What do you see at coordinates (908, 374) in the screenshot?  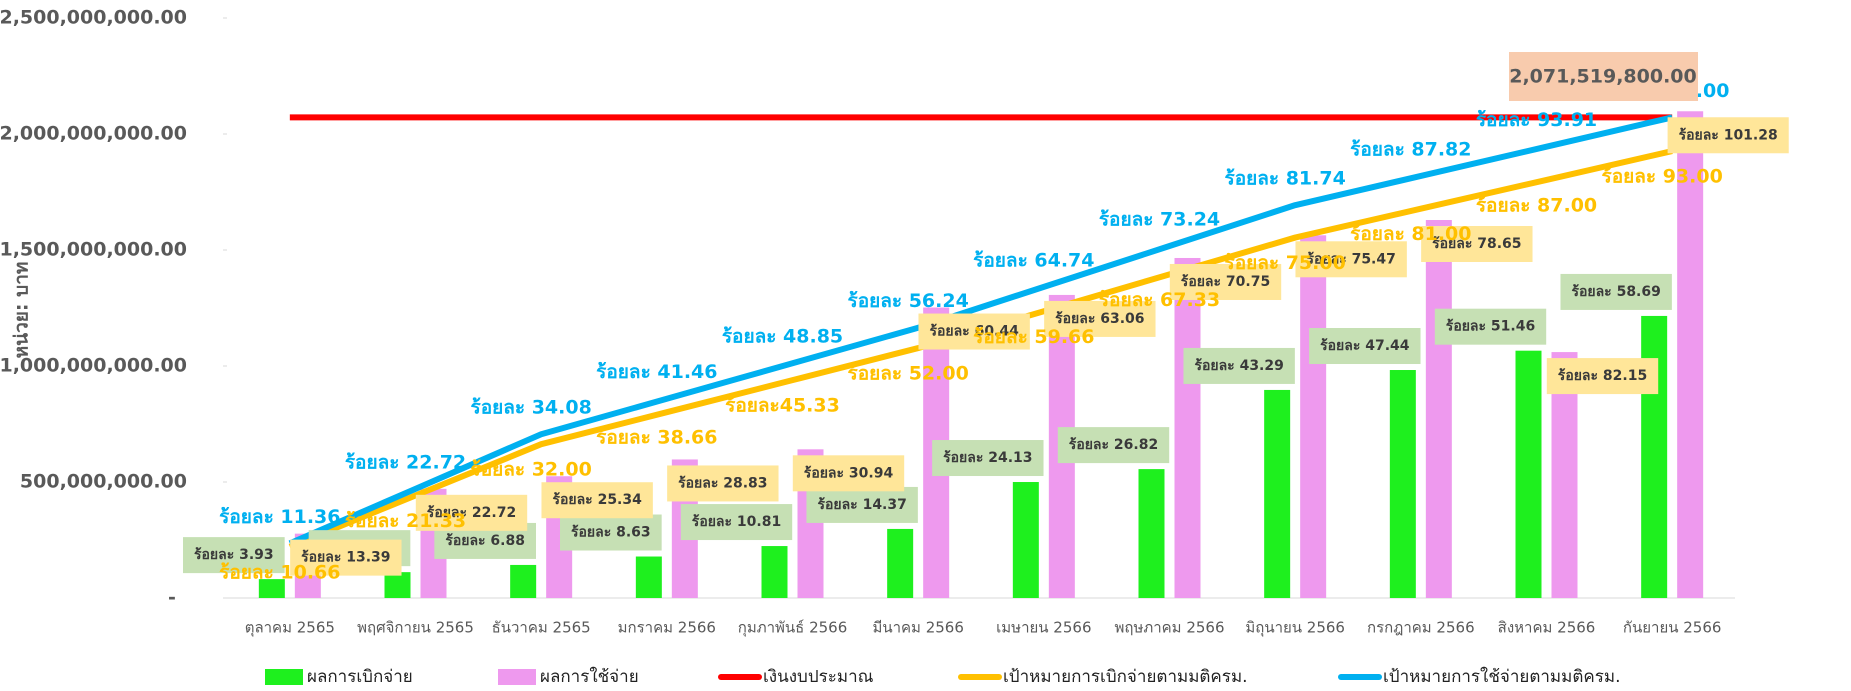 I see `data-label-text: ร้อยละ 52.00` at bounding box center [908, 374].